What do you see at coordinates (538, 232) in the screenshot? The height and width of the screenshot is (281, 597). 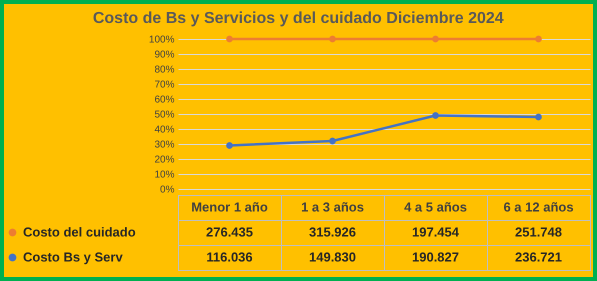 I see `text: 251.748` at bounding box center [538, 232].